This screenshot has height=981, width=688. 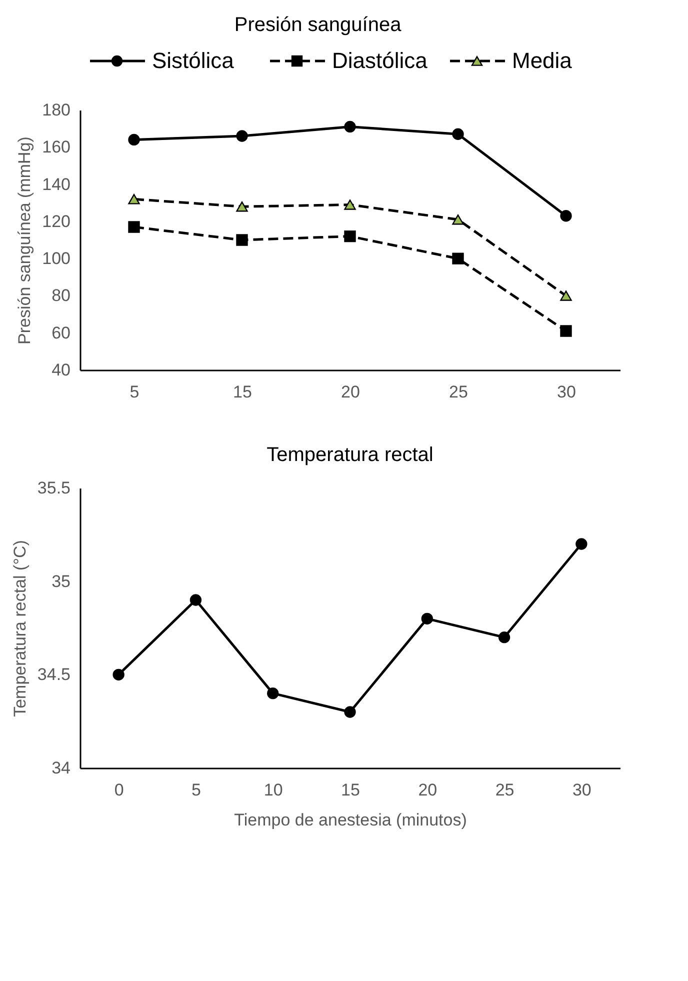 I want to click on chart-title: Presión sanguínea, so click(x=318, y=25).